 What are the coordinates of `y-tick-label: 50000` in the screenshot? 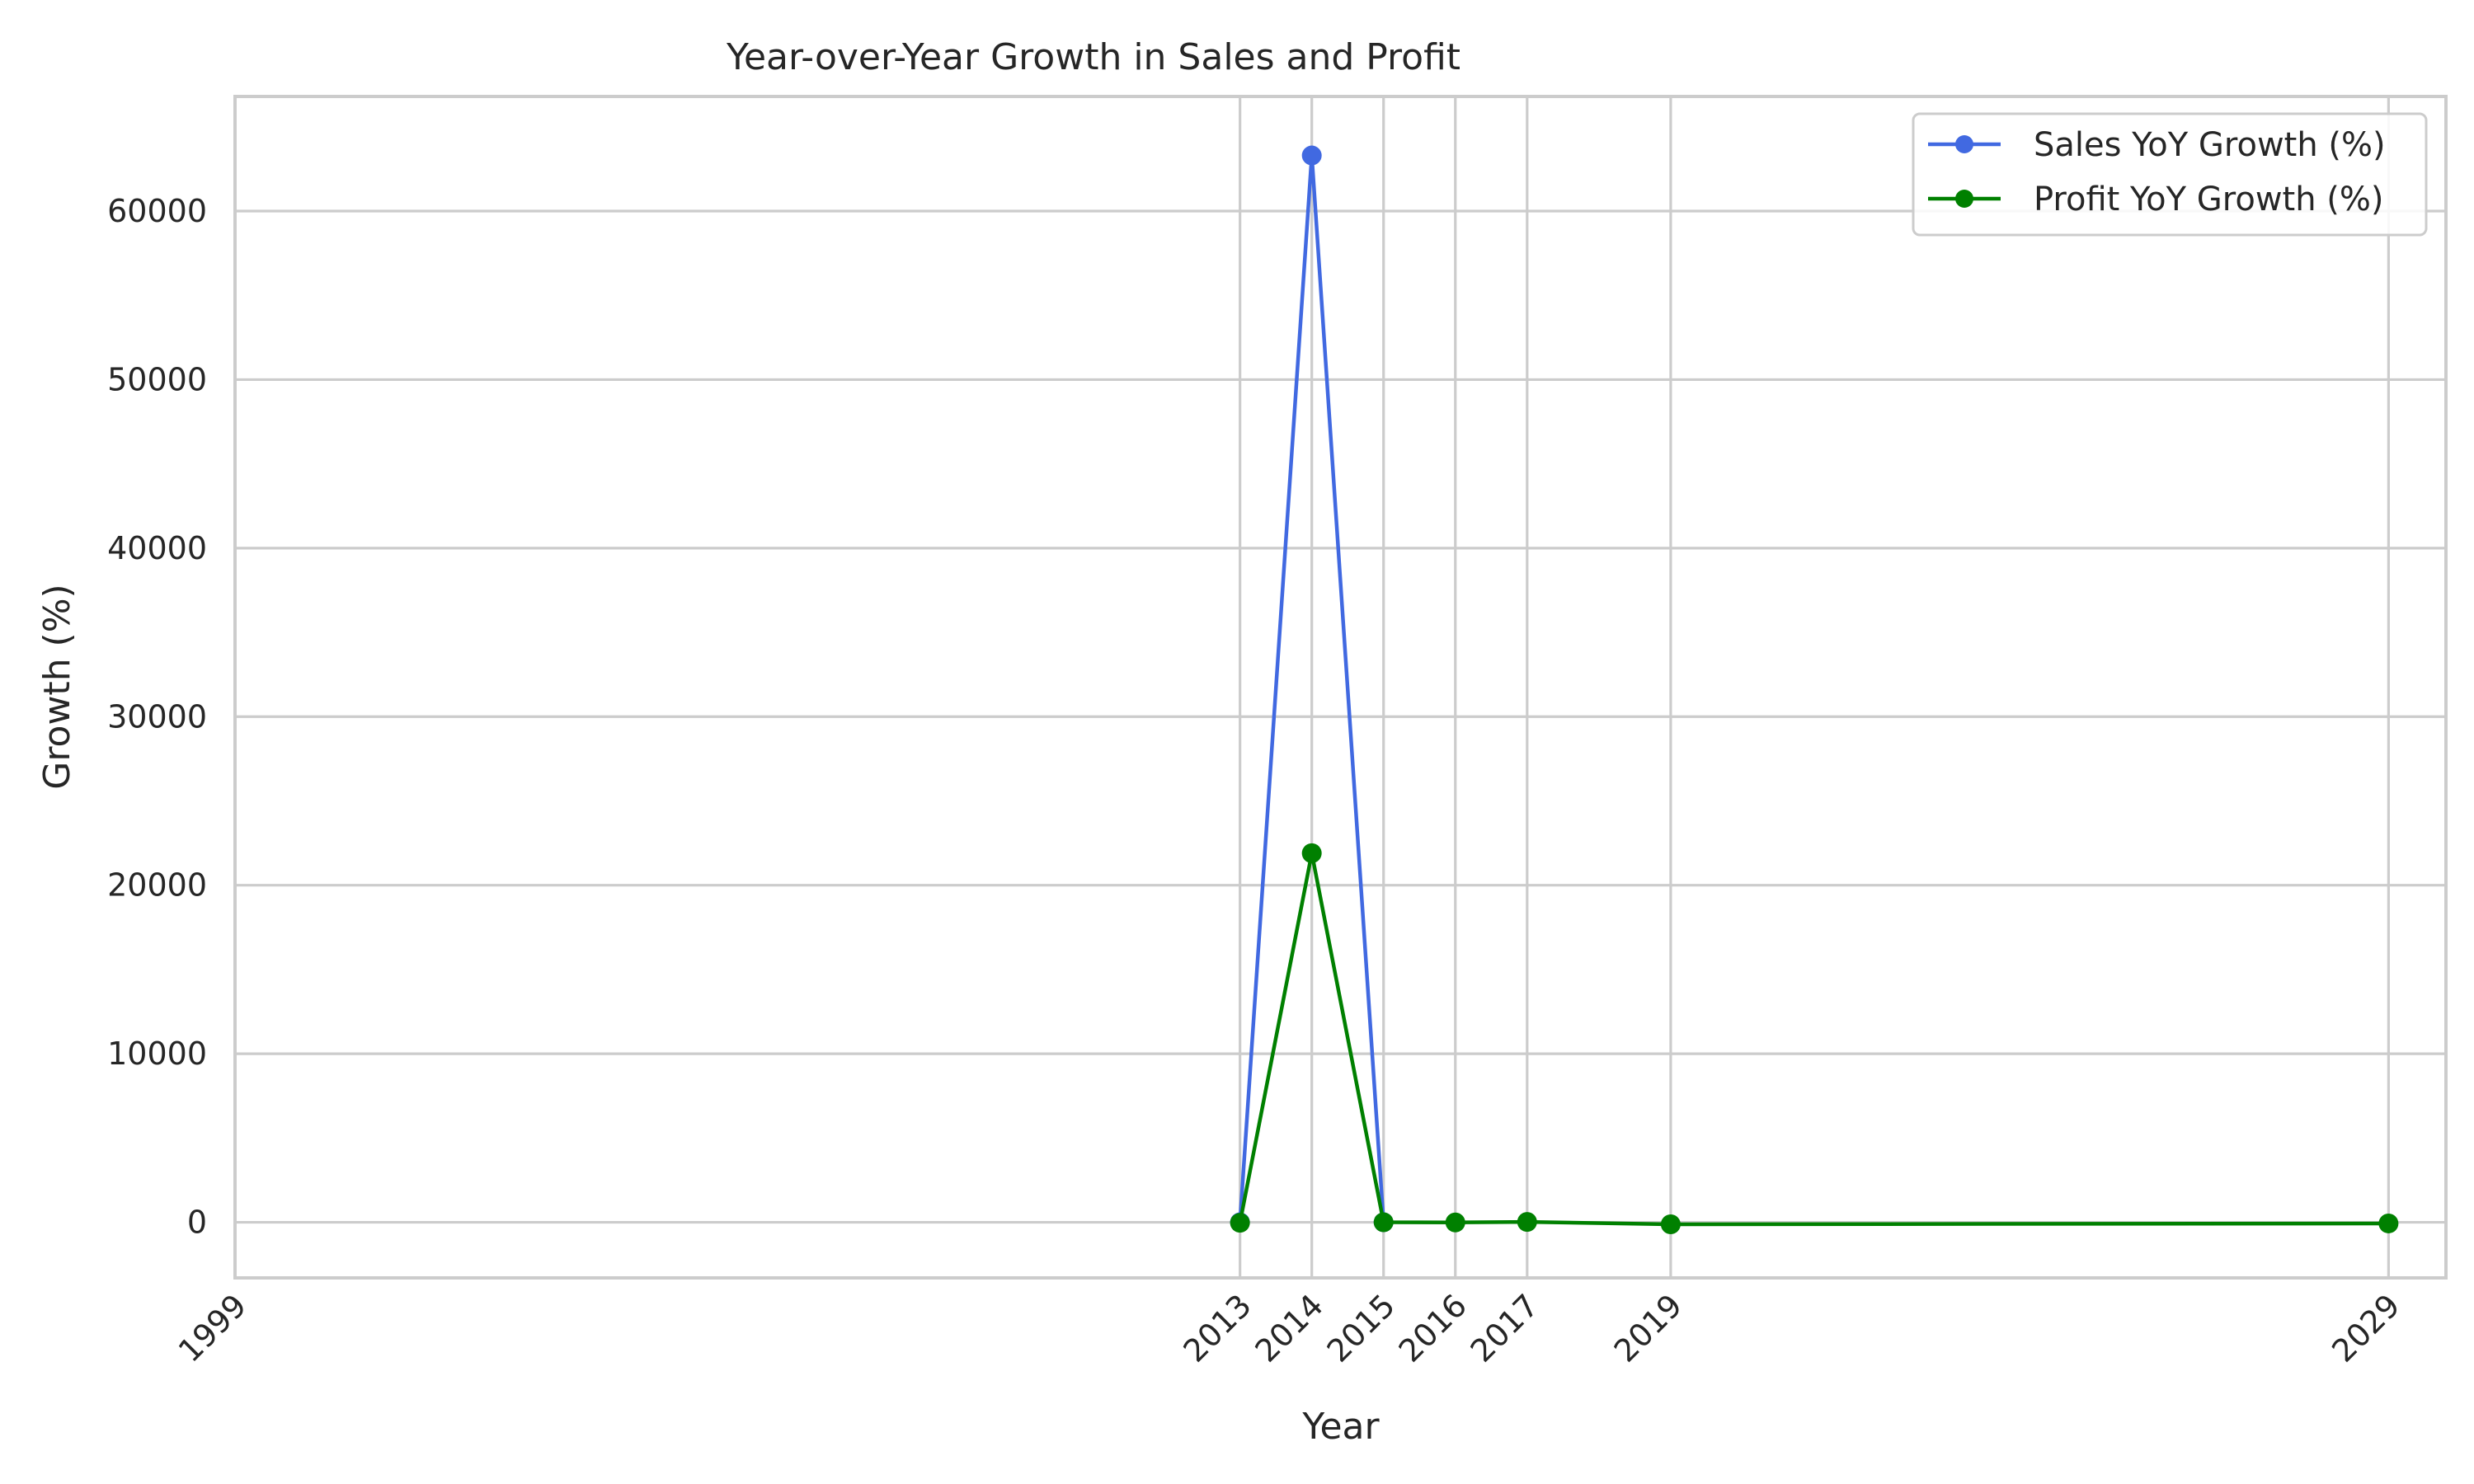 It's located at (157, 379).